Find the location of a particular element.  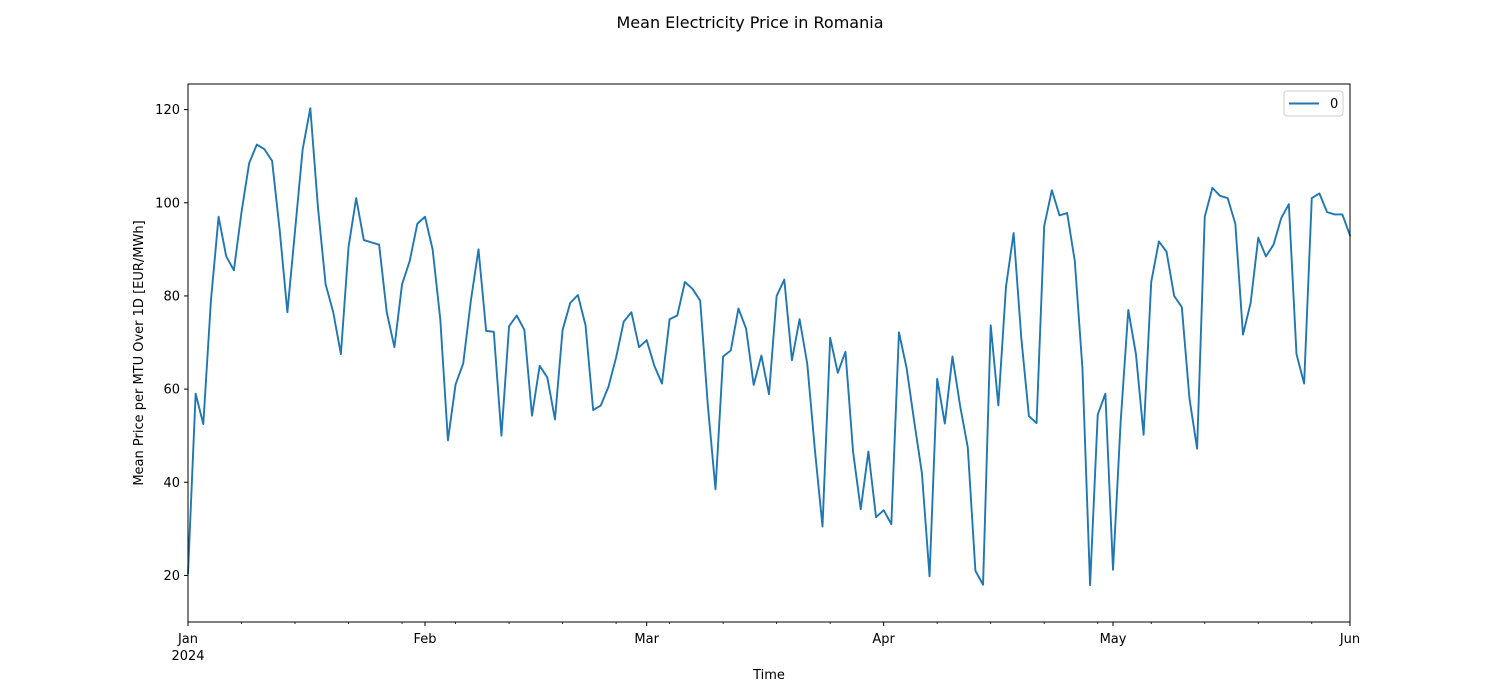

x-axis-ticks: Jan 2024 Feb Mar Apr May Jun is located at coordinates (765, 643).